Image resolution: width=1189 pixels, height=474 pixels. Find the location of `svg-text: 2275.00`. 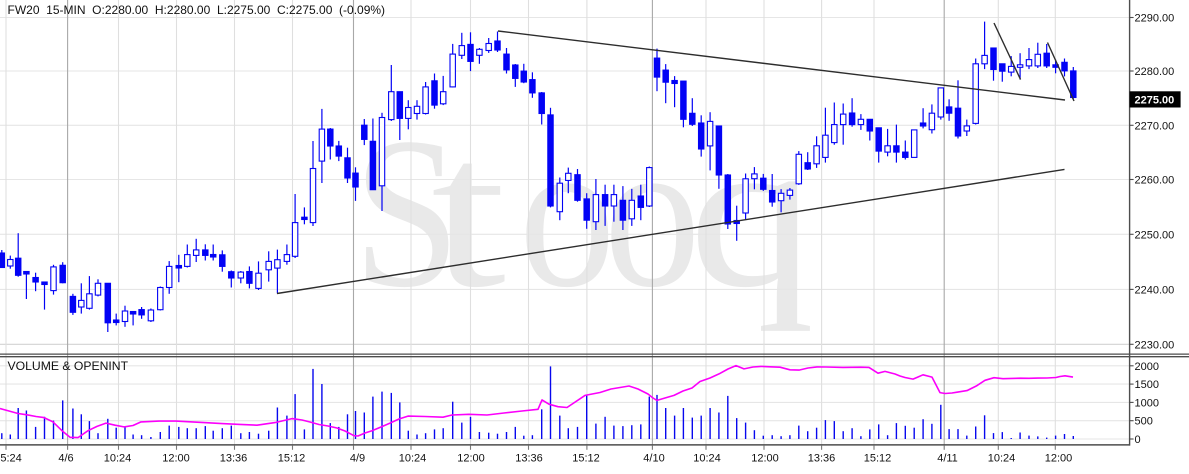

svg-text: 2275.00 is located at coordinates (1155, 101).